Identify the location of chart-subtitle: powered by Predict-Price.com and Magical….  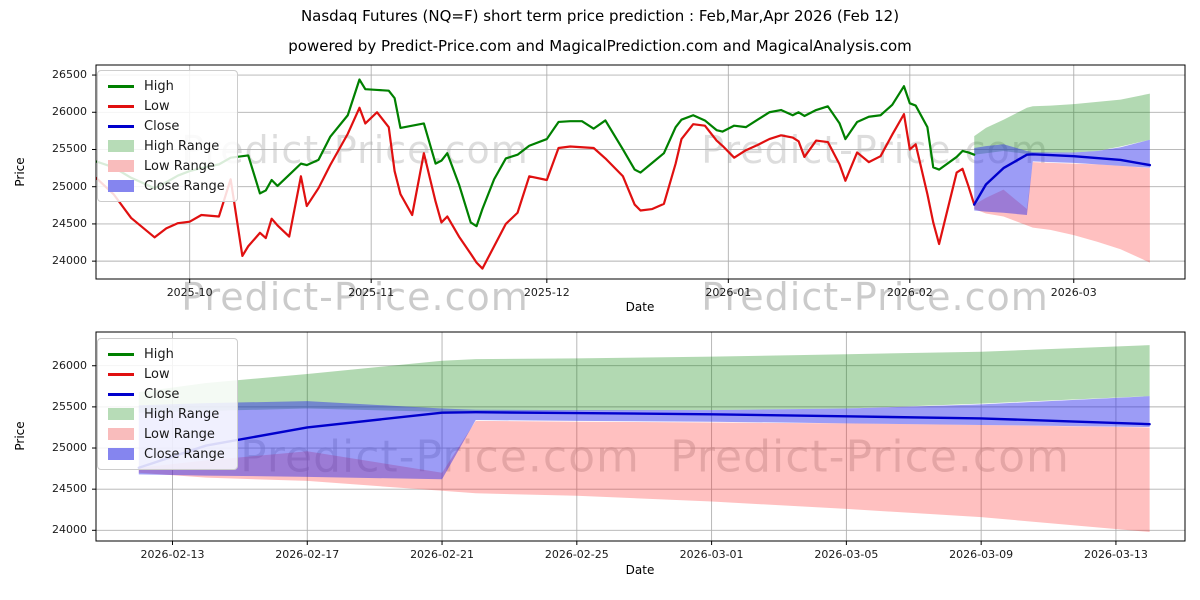
(600, 46).